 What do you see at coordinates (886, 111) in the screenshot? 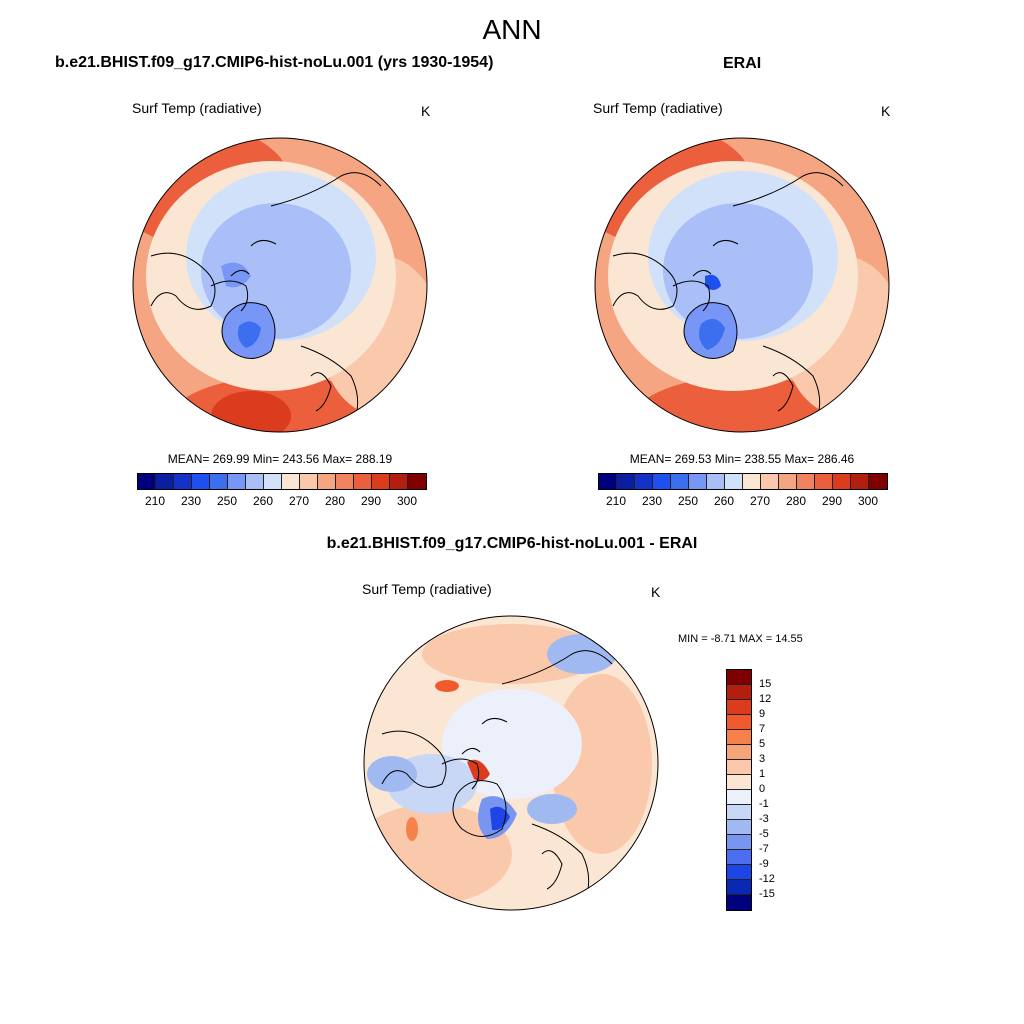
I see `obs-units-label: K` at bounding box center [886, 111].